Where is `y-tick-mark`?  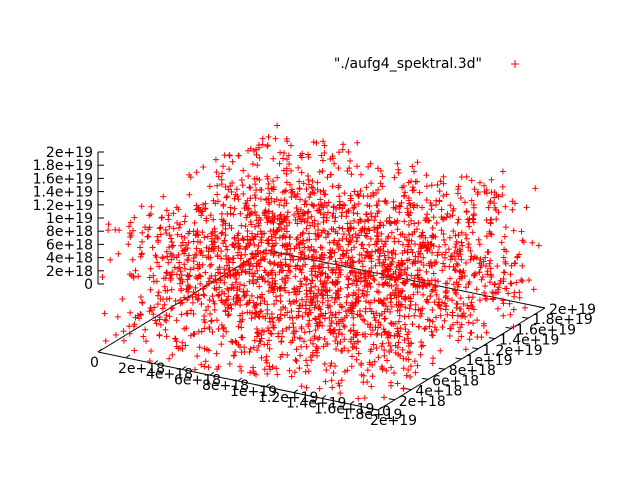
y-tick-mark is located at coordinates (542, 307).